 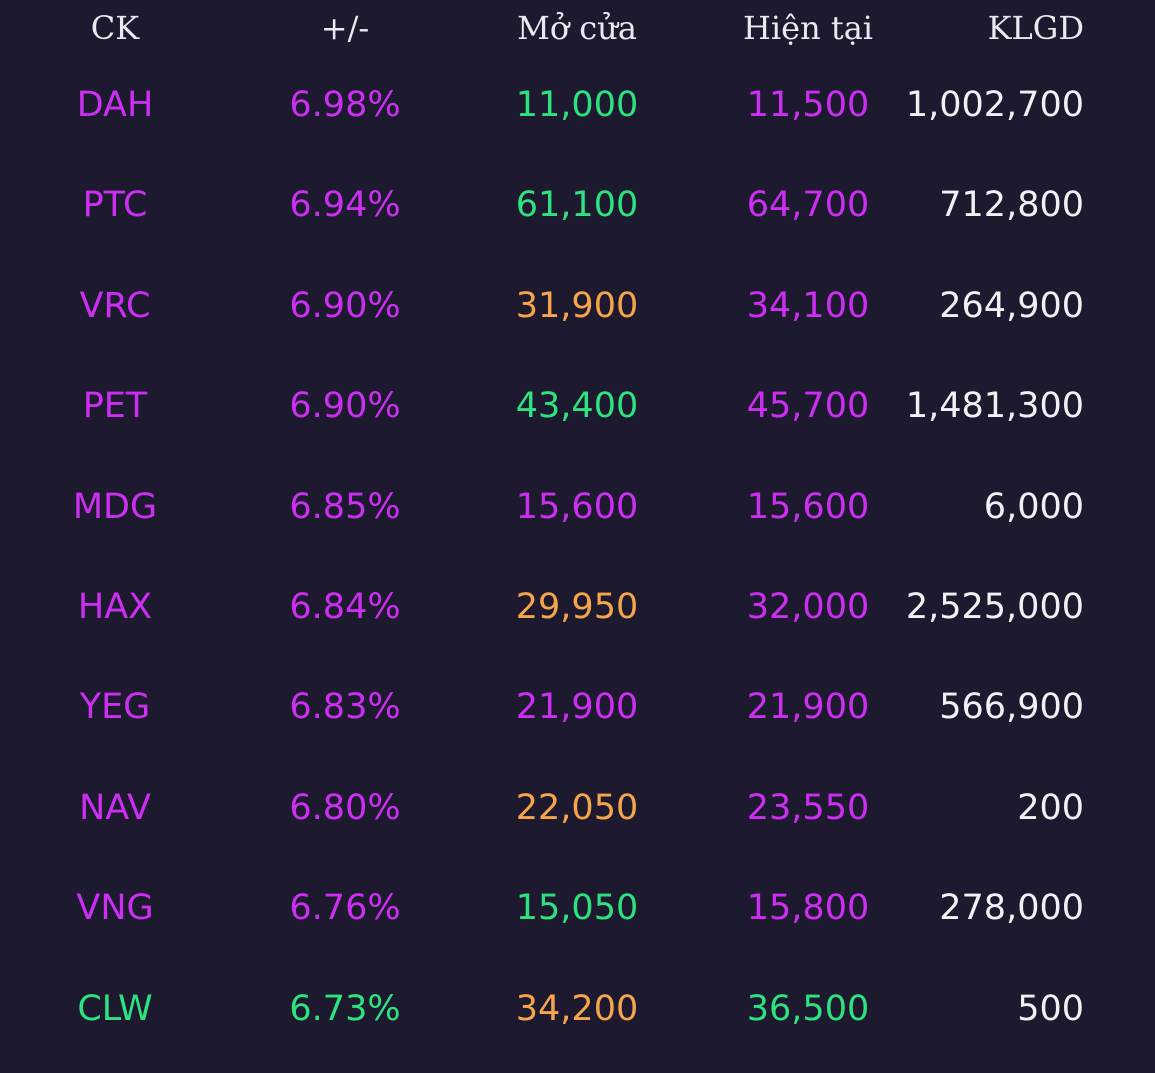 What do you see at coordinates (345, 908) in the screenshot?
I see `change-percent: 6.76%` at bounding box center [345, 908].